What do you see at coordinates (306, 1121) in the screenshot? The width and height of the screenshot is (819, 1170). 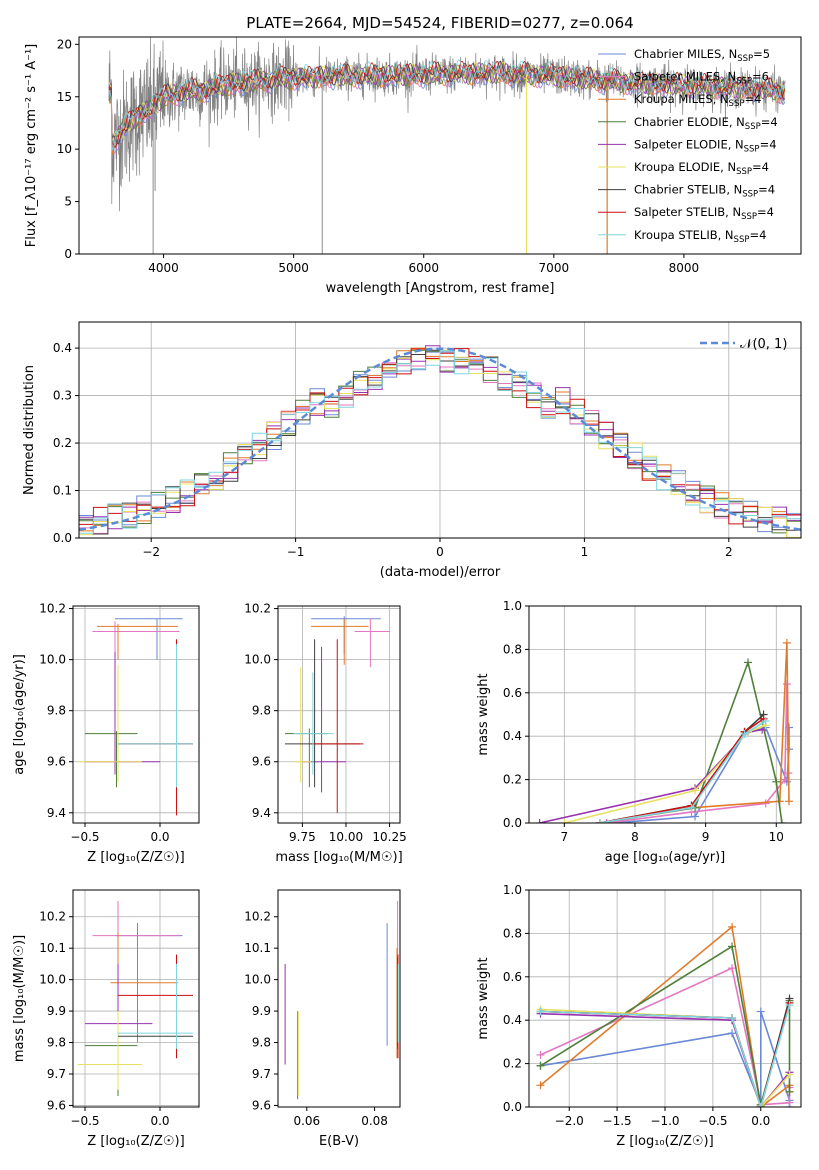 I see `x-tick-label: 0.06` at bounding box center [306, 1121].